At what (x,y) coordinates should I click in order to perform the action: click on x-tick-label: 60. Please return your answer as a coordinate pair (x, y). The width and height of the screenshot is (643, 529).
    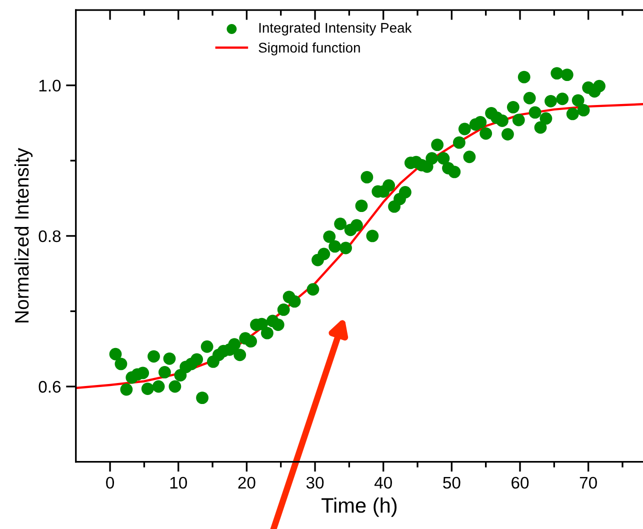
    Looking at the image, I should click on (520, 482).